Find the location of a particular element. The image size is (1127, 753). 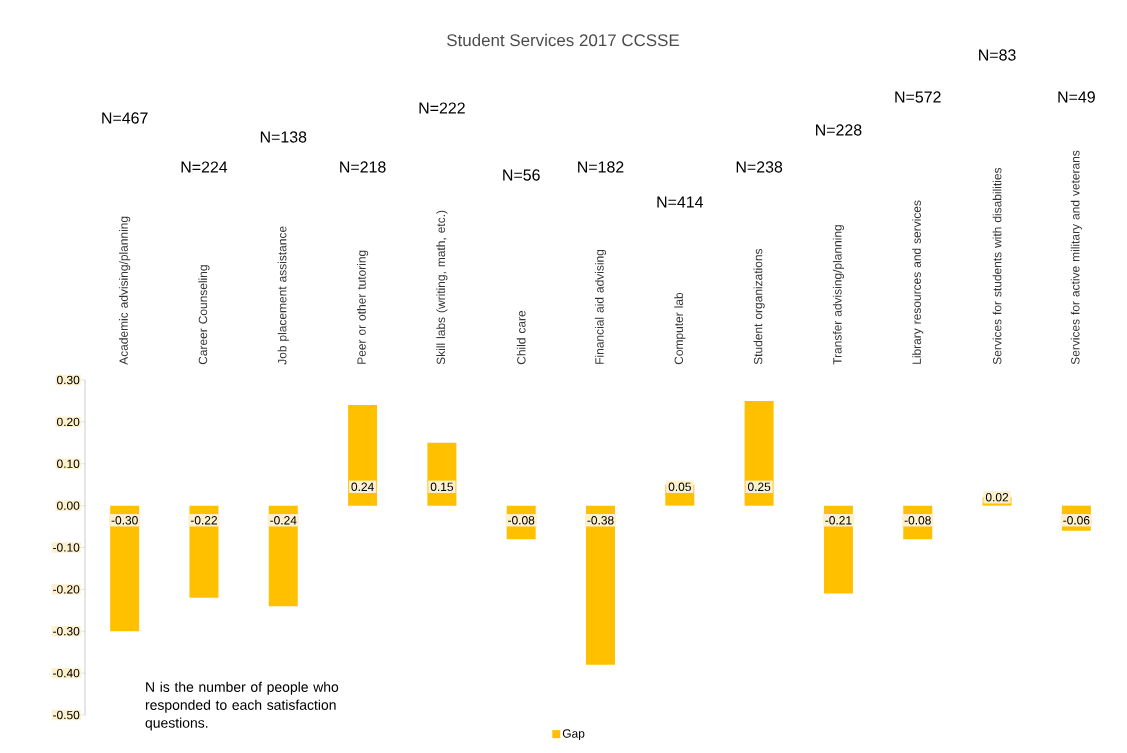

data-label: -0.38 is located at coordinates (600, 520).